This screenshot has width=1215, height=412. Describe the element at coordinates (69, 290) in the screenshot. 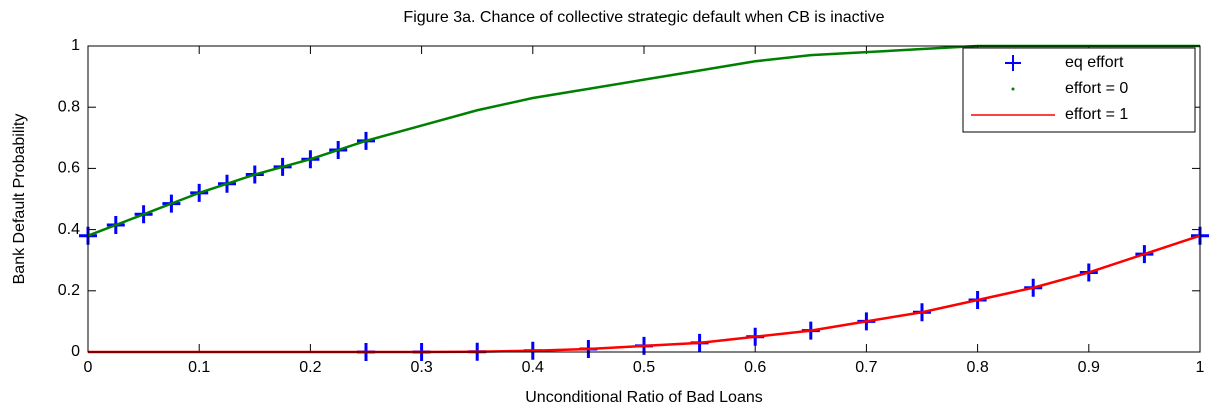

I see `y-tick-label: 0.2` at that location.